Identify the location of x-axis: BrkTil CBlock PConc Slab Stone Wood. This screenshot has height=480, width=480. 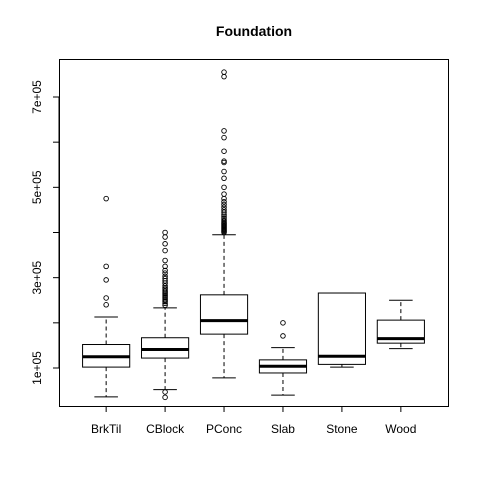
(253, 421).